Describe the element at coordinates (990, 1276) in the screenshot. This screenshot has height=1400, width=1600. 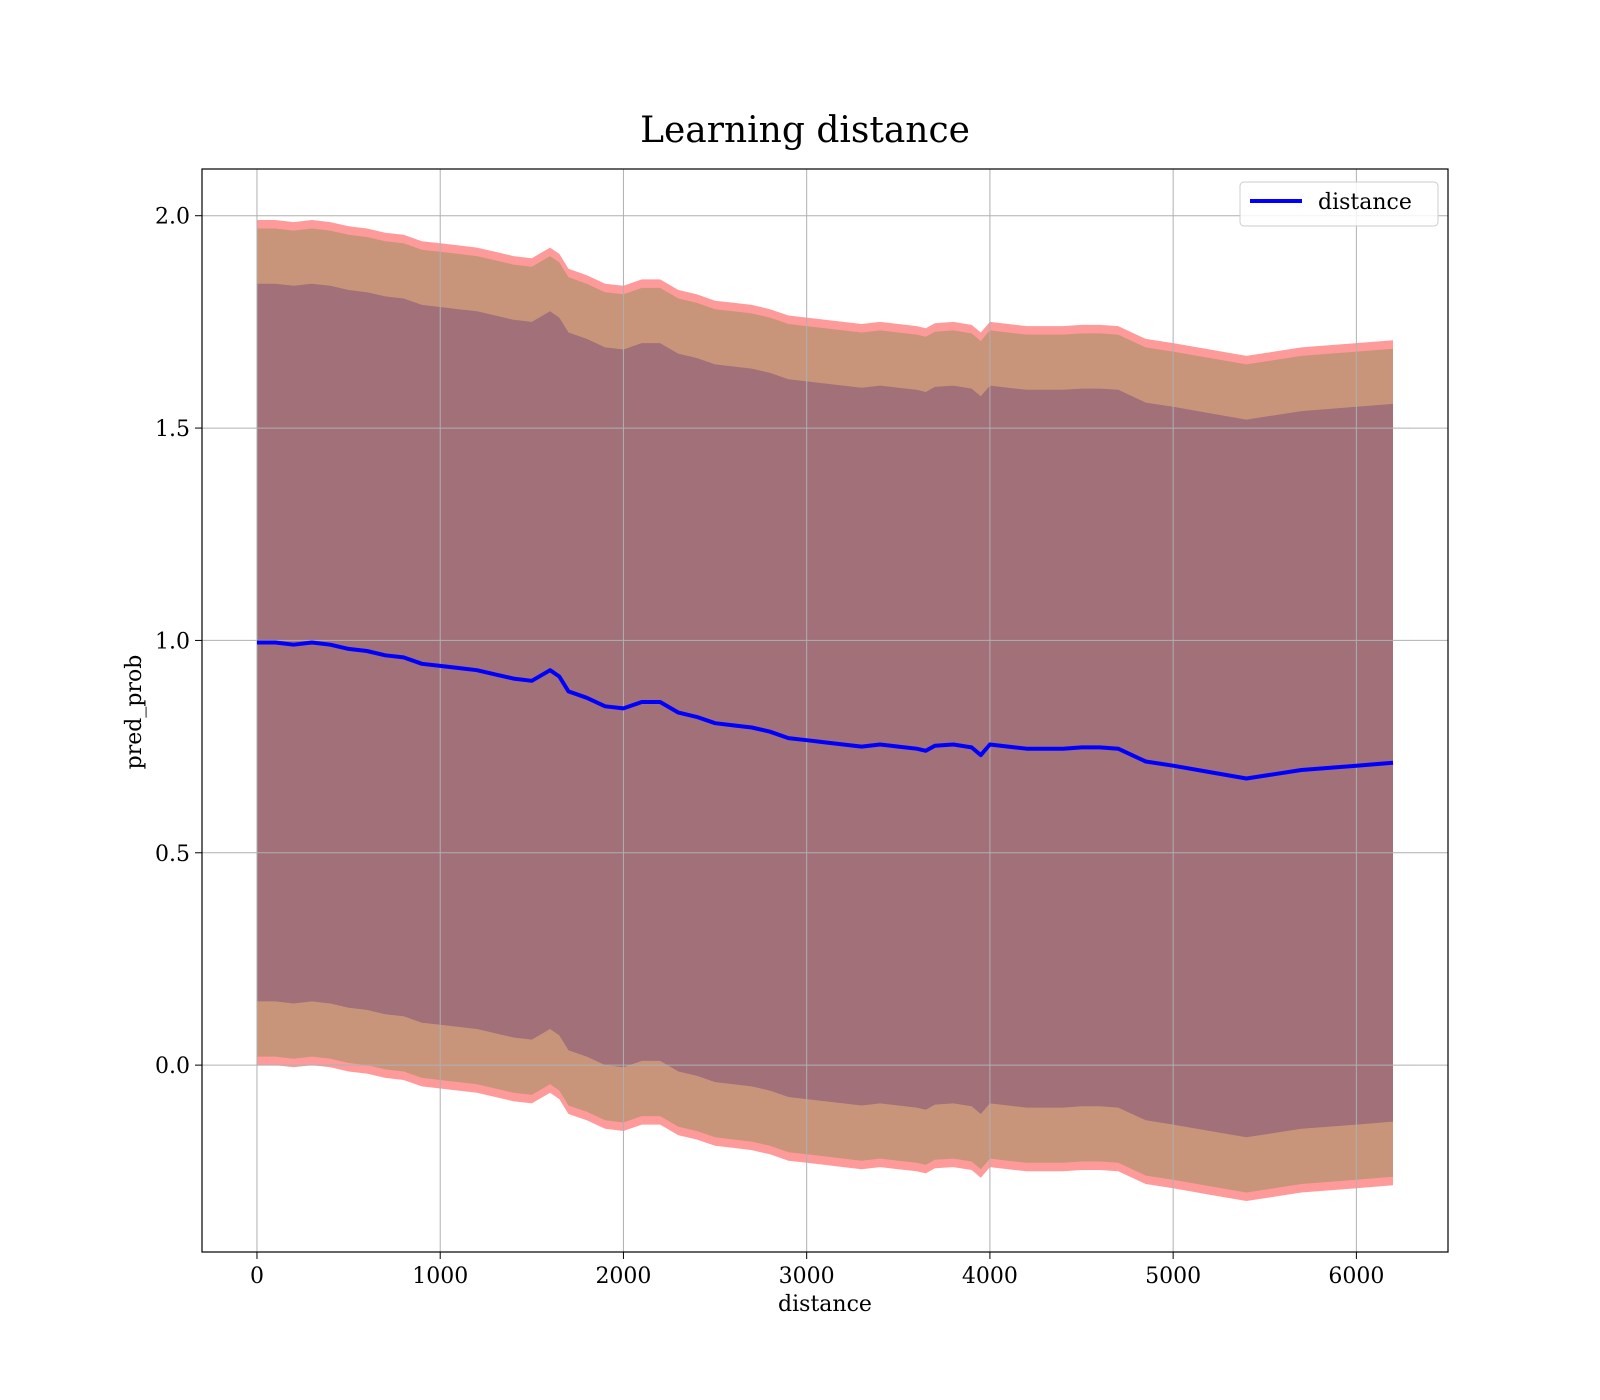
I see `x-tick-label: 4000` at that location.